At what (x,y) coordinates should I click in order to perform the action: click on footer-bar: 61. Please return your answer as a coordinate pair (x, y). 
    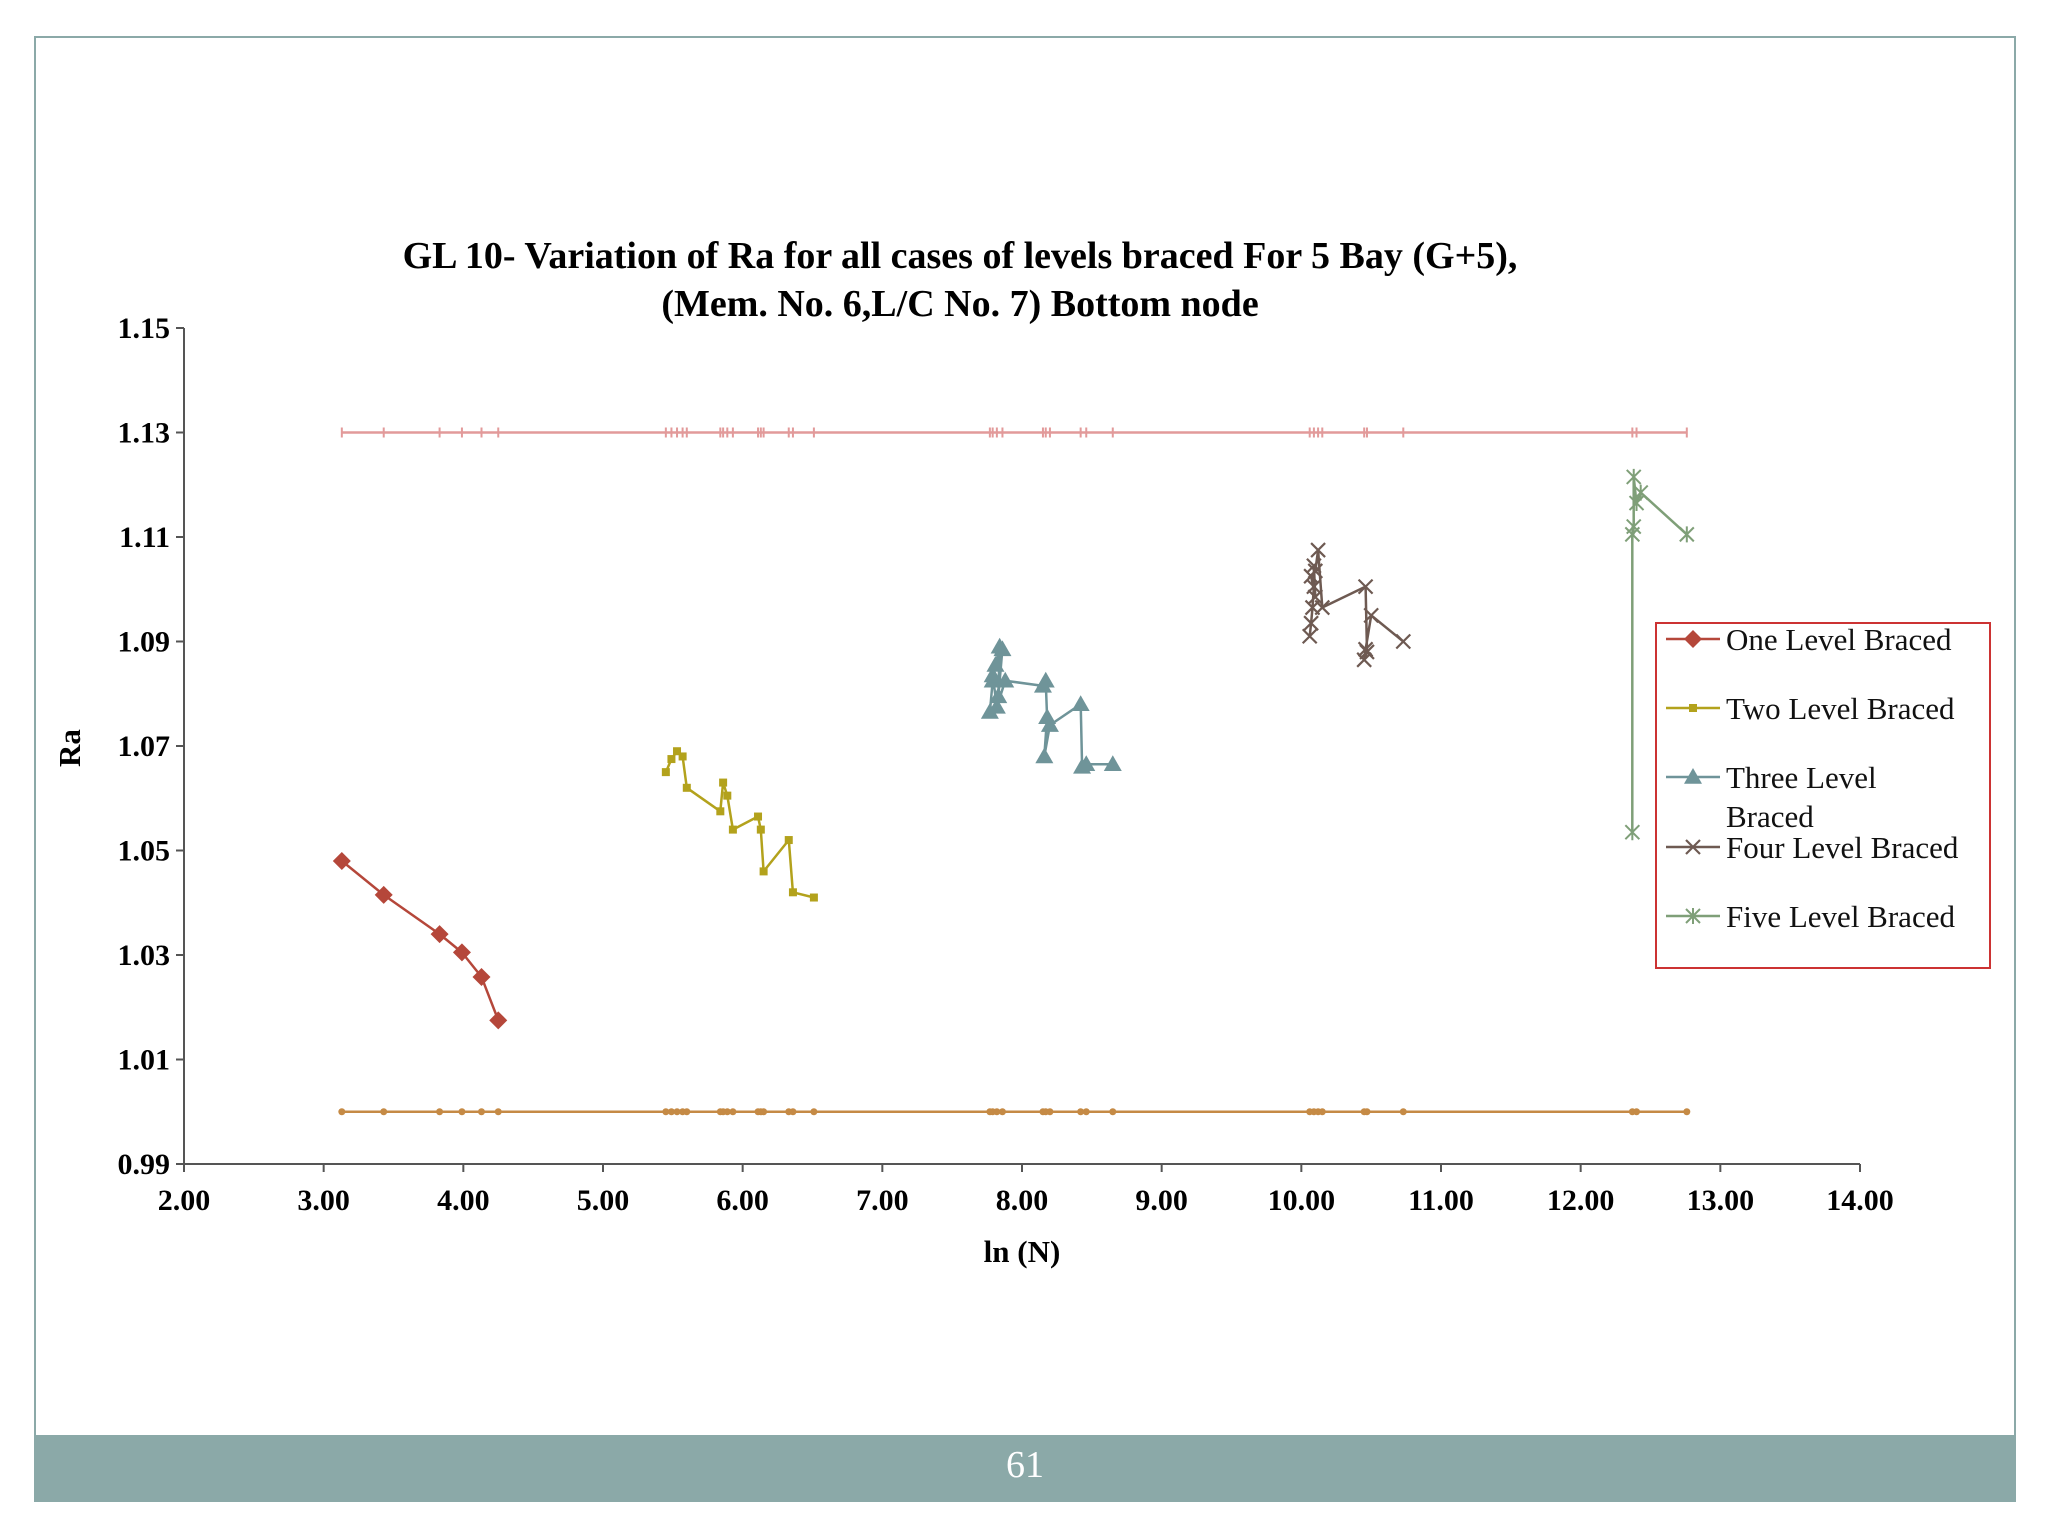
    Looking at the image, I should click on (1025, 1468).